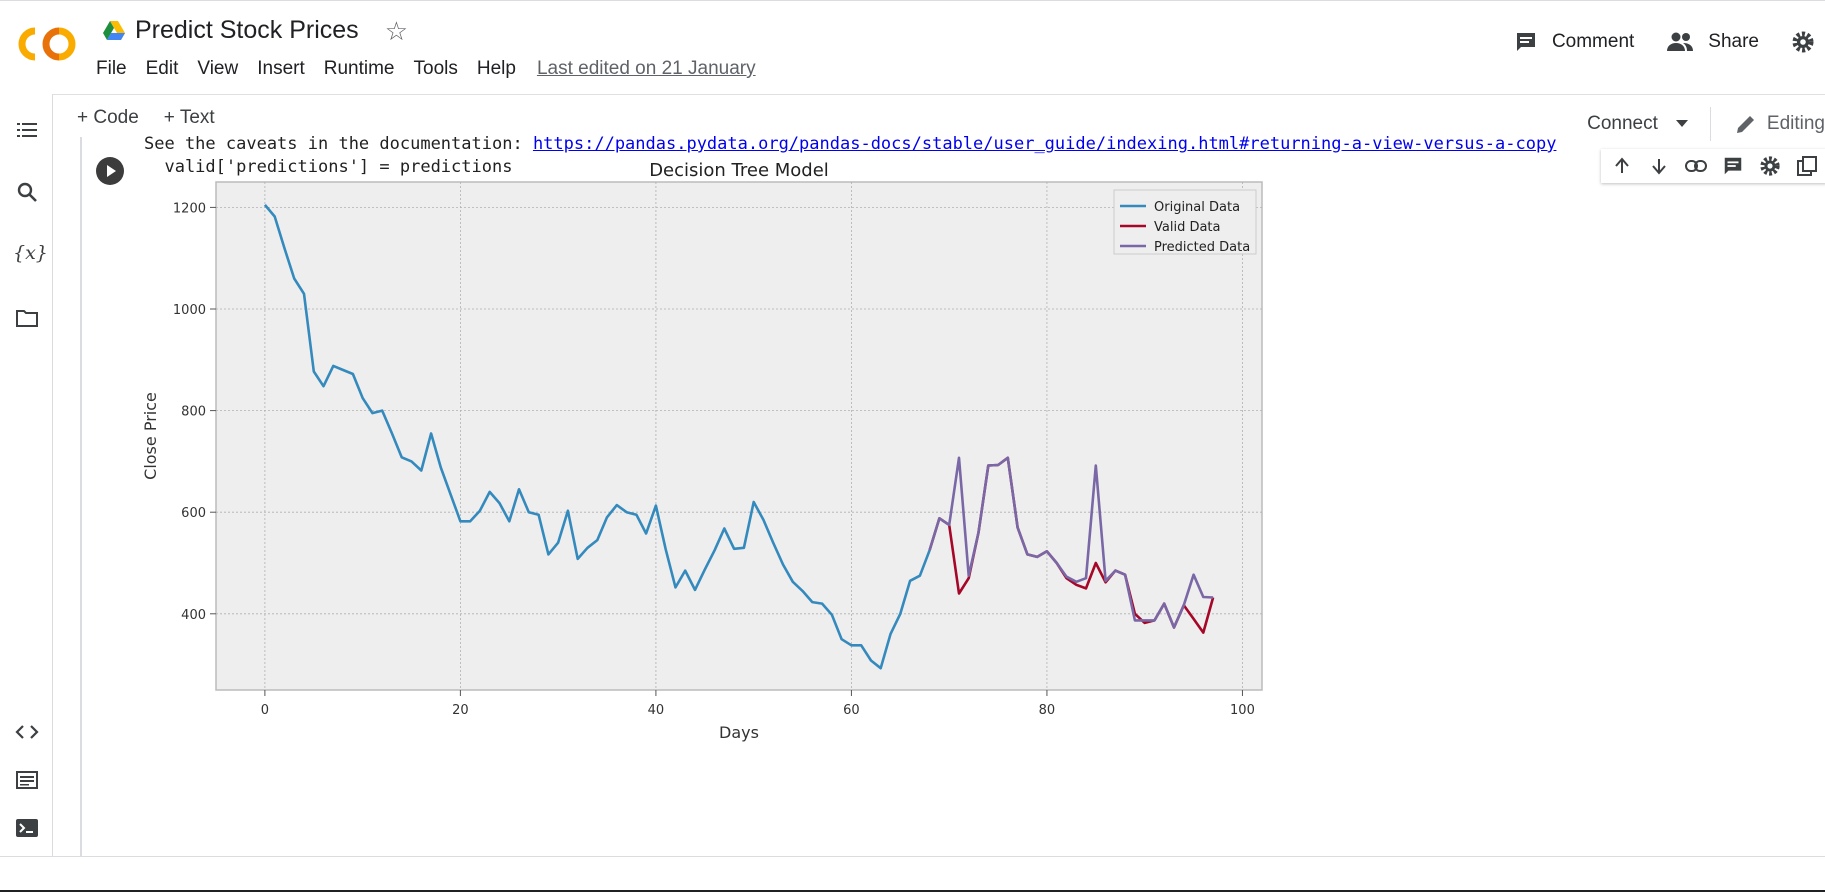 The width and height of the screenshot is (1825, 892). Describe the element at coordinates (189, 310) in the screenshot. I see `y-tick-label: 1000` at that location.